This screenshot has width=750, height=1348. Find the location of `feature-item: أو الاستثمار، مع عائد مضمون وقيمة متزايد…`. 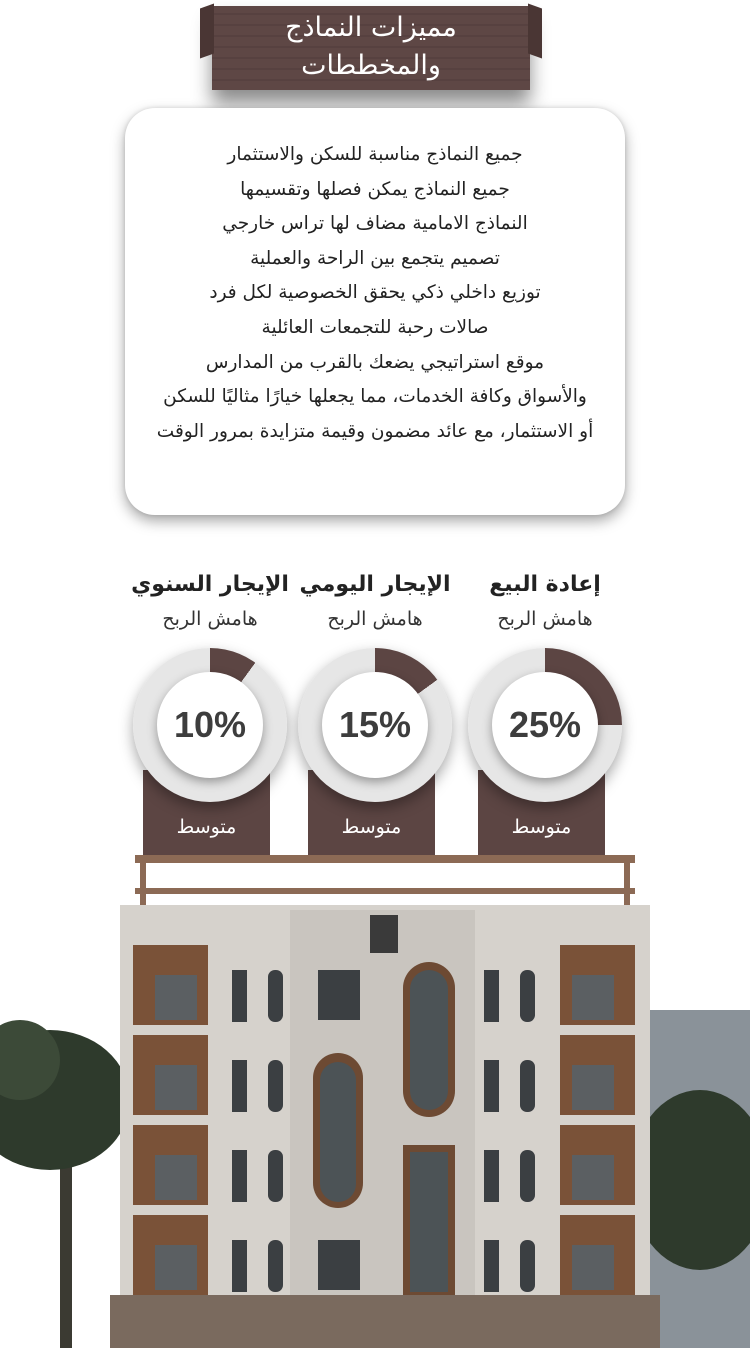

feature-item: أو الاستثمار، مع عائد مضمون وقيمة متزايد… is located at coordinates (375, 431).